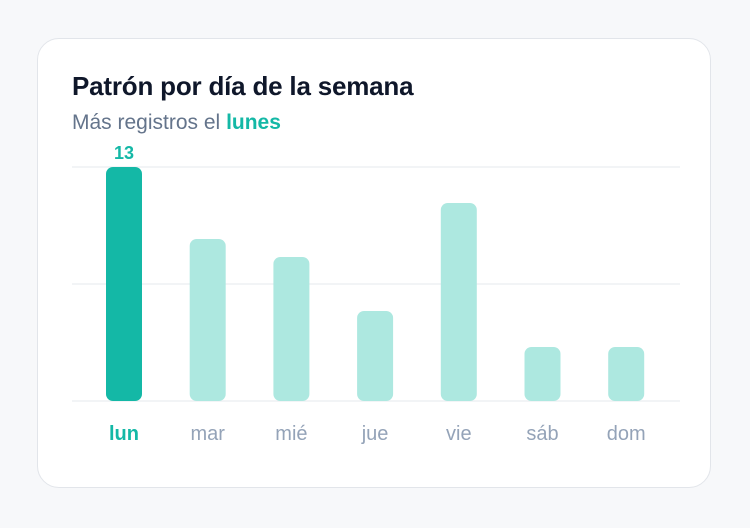 The image size is (750, 528). I want to click on card-title: Patrón por día de la semana, so click(243, 86).